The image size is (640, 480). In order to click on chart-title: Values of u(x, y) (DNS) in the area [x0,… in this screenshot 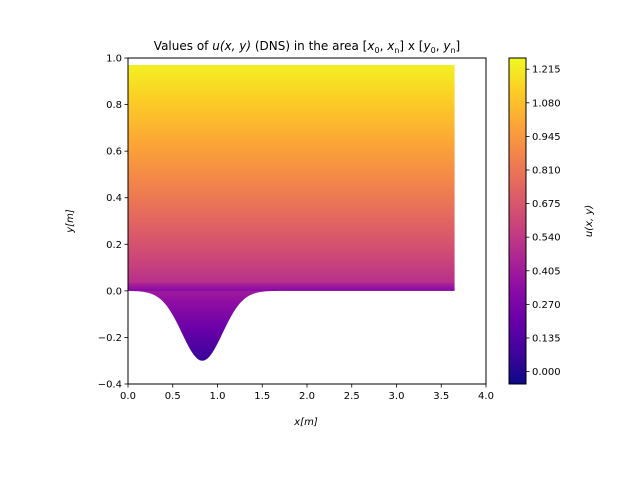, I will do `click(307, 47)`.